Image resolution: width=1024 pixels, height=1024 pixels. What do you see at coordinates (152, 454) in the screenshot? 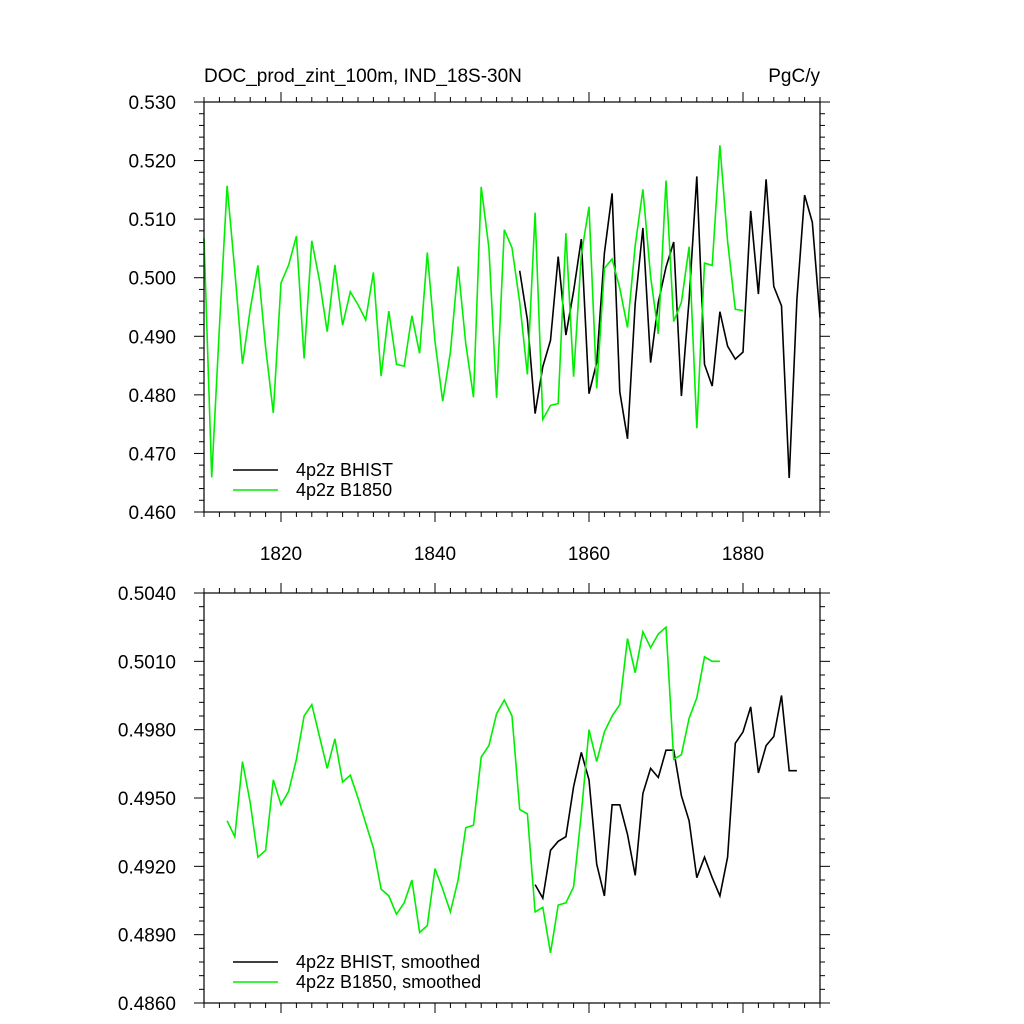
I see `y-tick-label: 0.470` at bounding box center [152, 454].